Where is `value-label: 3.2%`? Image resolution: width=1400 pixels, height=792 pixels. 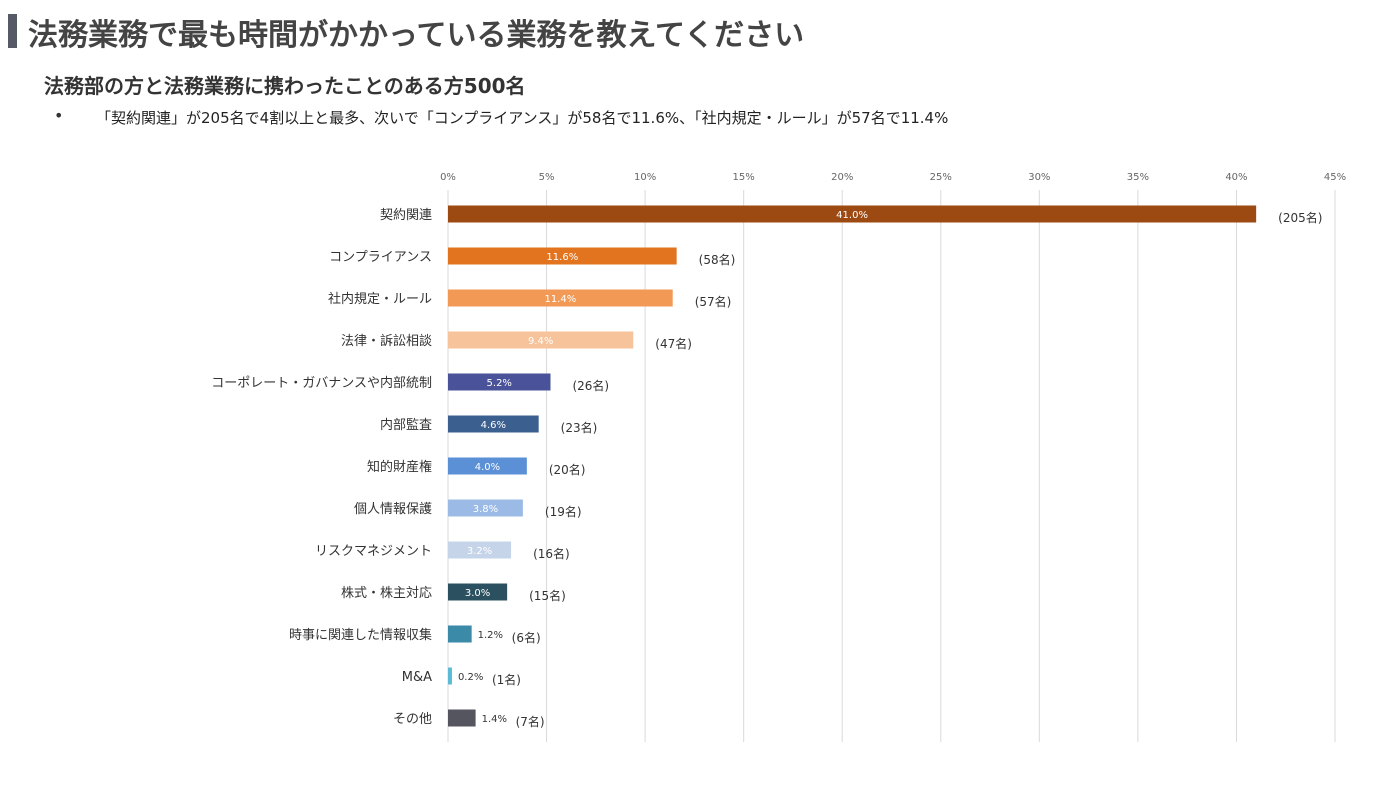
value-label: 3.2% is located at coordinates (479, 551).